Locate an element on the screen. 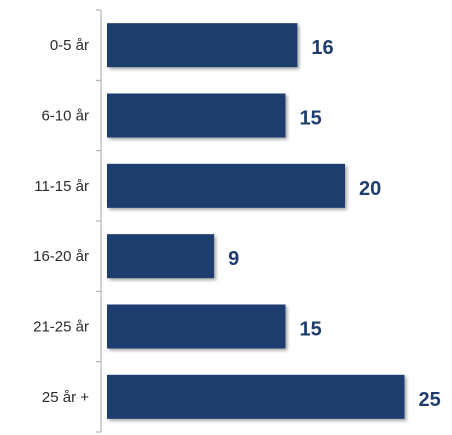 The width and height of the screenshot is (452, 435). category-label: 25 år + is located at coordinates (65, 397).